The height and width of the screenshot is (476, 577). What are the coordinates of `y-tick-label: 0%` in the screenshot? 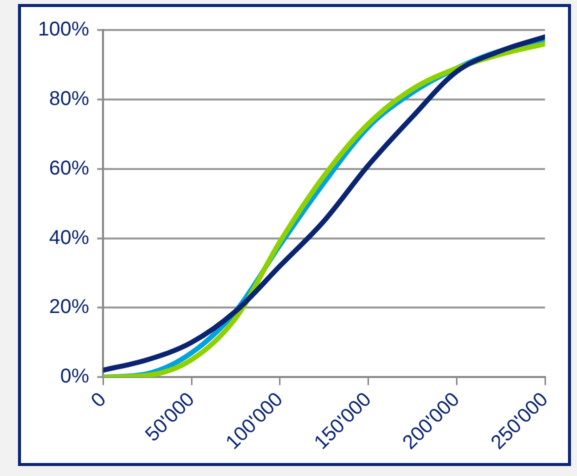 It's located at (75, 377).